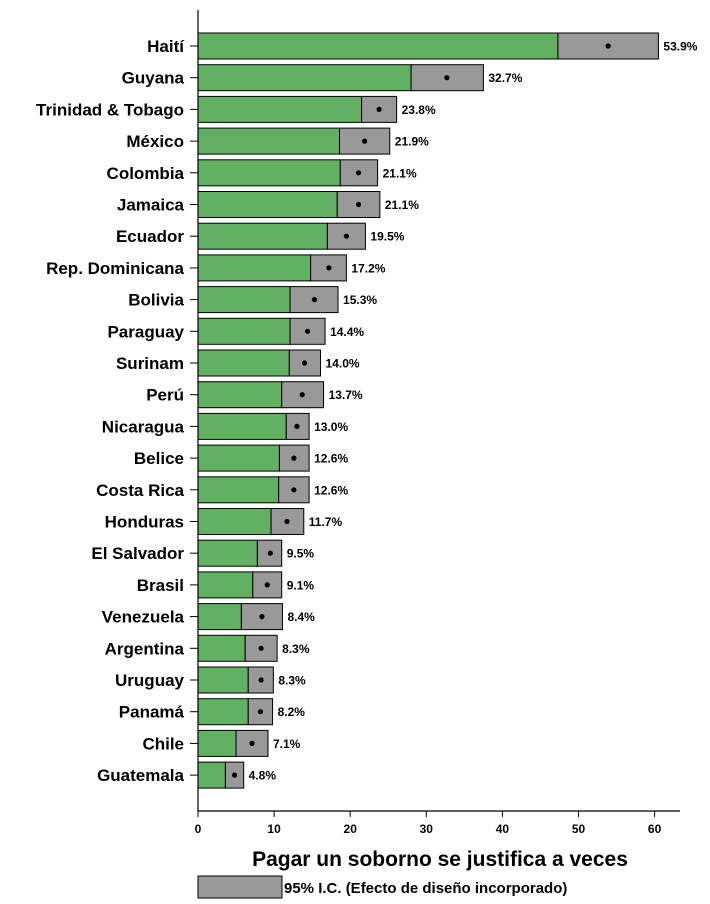  I want to click on x-tick-label: 30, so click(427, 829).